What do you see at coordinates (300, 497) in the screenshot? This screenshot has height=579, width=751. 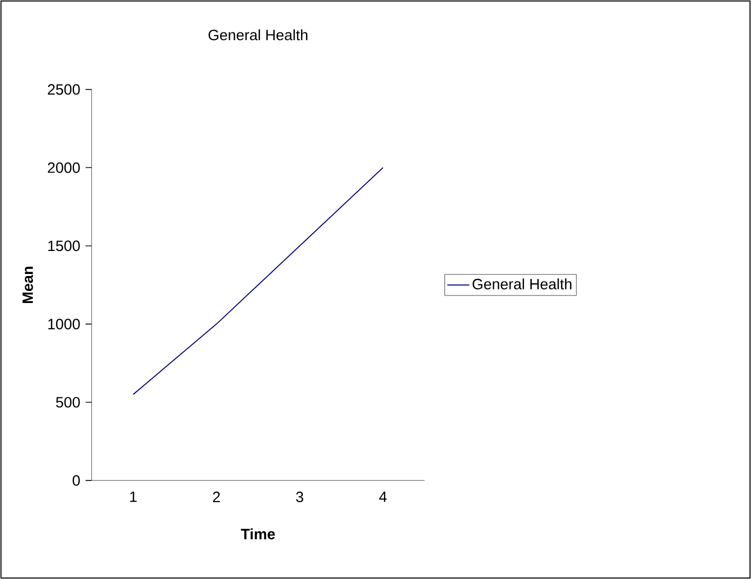 I see `x-tick-label: 3` at bounding box center [300, 497].